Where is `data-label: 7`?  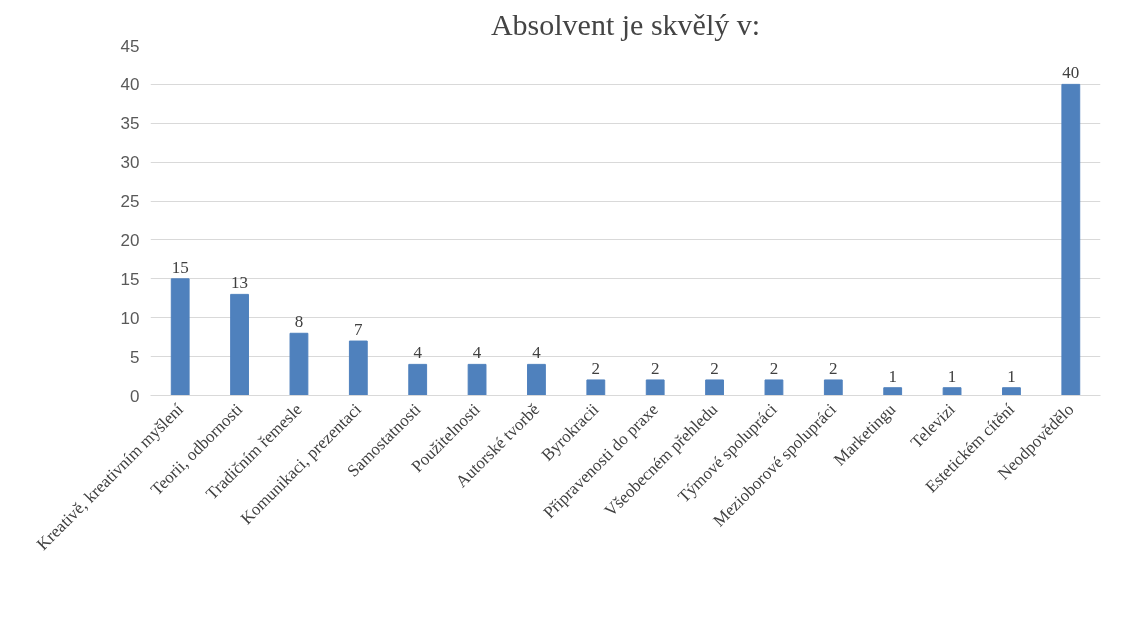
data-label: 7 is located at coordinates (359, 330).